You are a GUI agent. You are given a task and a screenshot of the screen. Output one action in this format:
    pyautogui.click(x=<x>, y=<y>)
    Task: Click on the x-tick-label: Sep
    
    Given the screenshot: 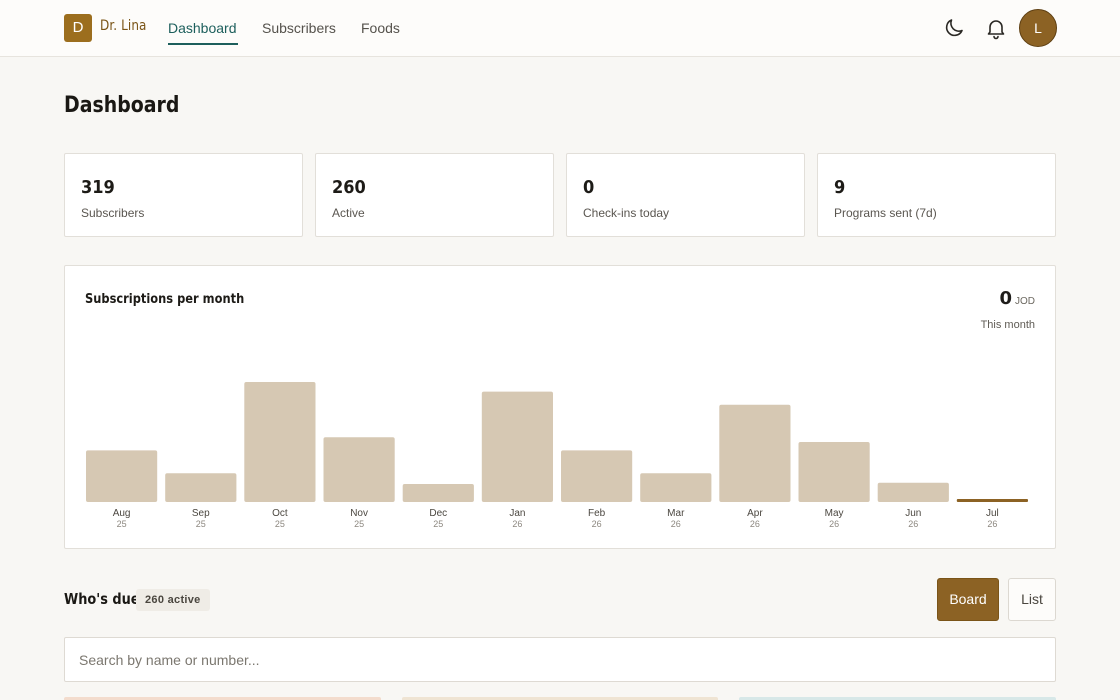 What is the action you would take?
    pyautogui.click(x=201, y=513)
    